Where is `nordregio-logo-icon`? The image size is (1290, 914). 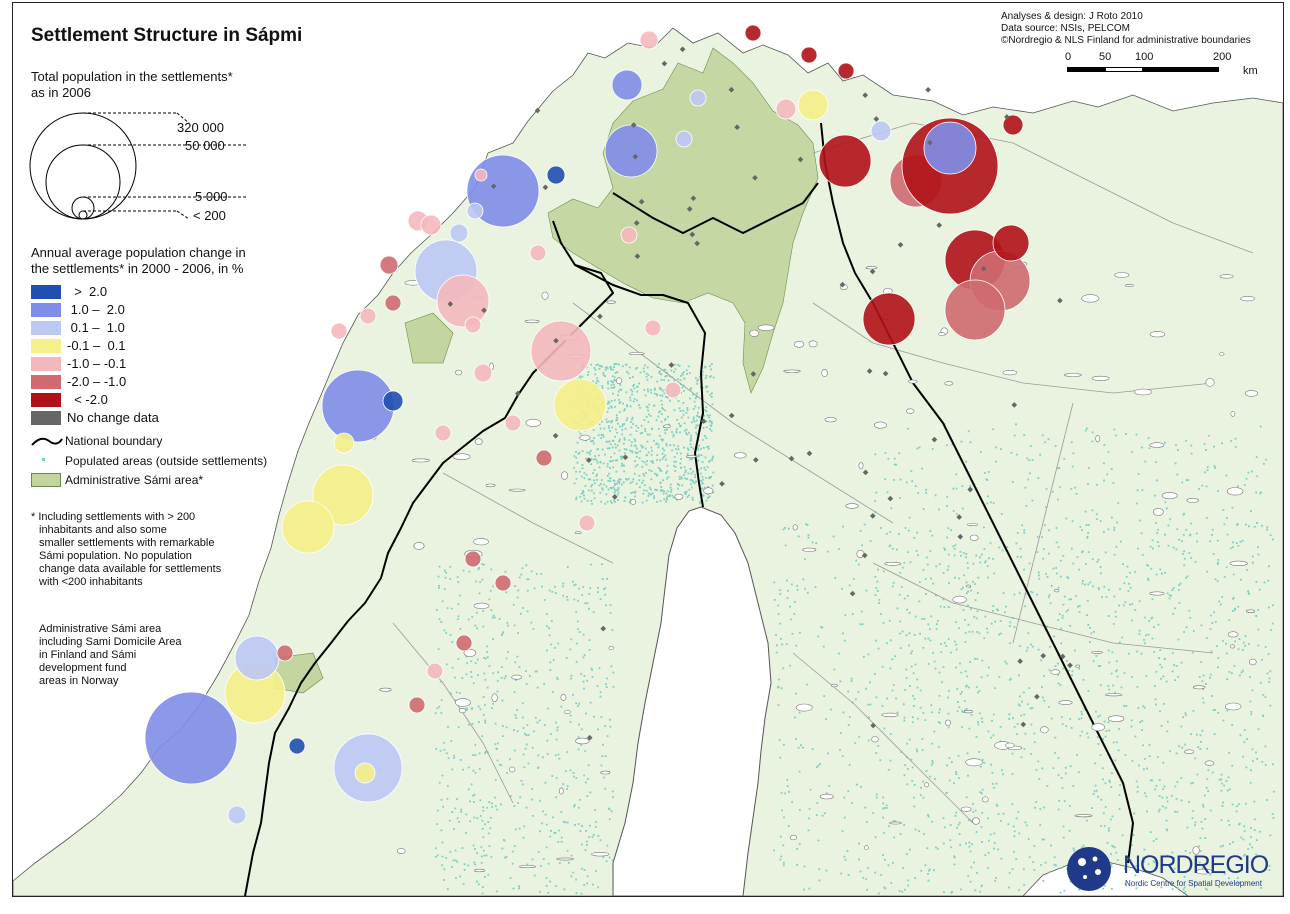 nordregio-logo-icon is located at coordinates (1089, 869).